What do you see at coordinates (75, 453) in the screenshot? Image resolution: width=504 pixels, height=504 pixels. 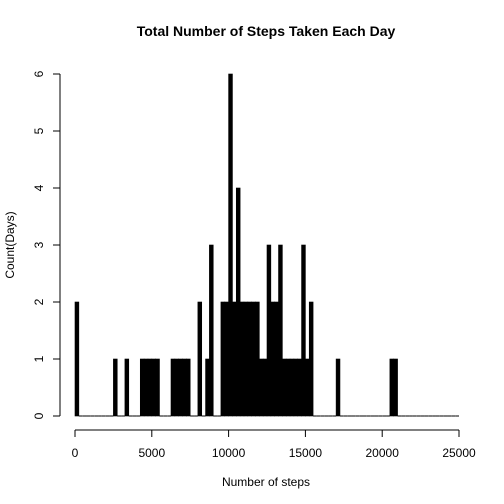 I see `x-tick-label: 0` at bounding box center [75, 453].